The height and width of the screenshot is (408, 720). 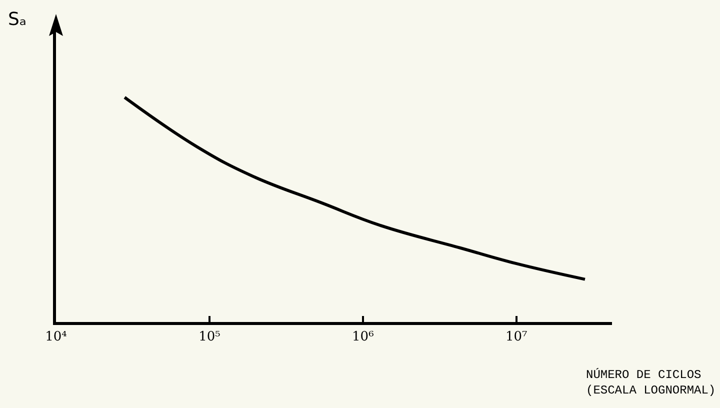 What do you see at coordinates (209, 337) in the screenshot?
I see `x-tick-label: 10⁵` at bounding box center [209, 337].